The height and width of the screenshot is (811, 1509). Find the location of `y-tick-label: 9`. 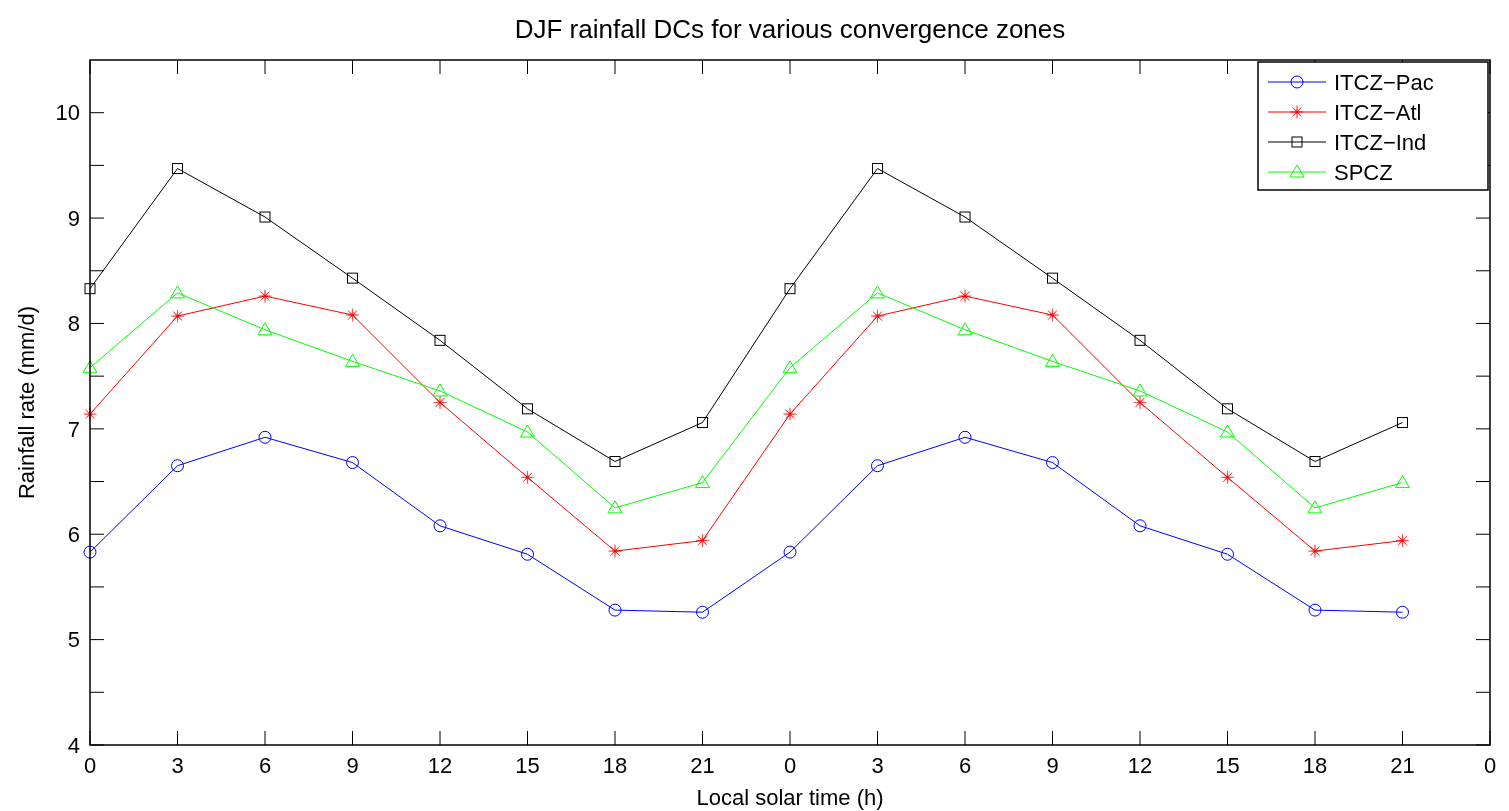

y-tick-label: 9 is located at coordinates (73, 218).